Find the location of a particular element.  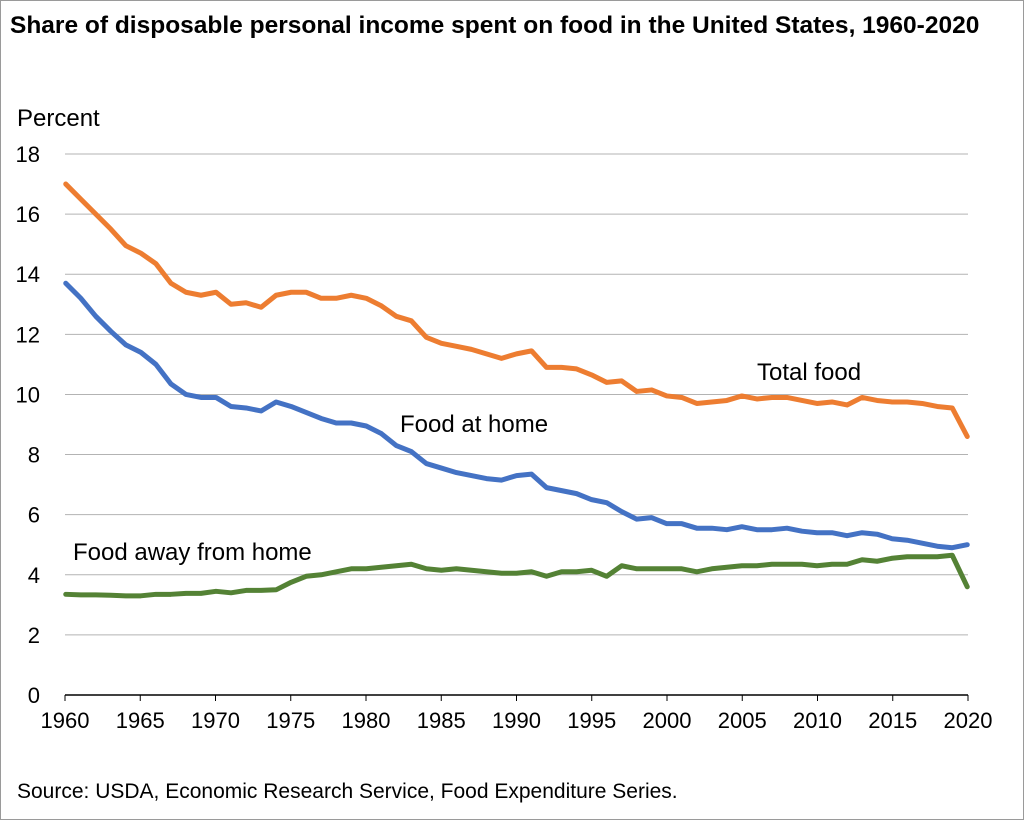

x-tick-label: 1970 is located at coordinates (215, 720).